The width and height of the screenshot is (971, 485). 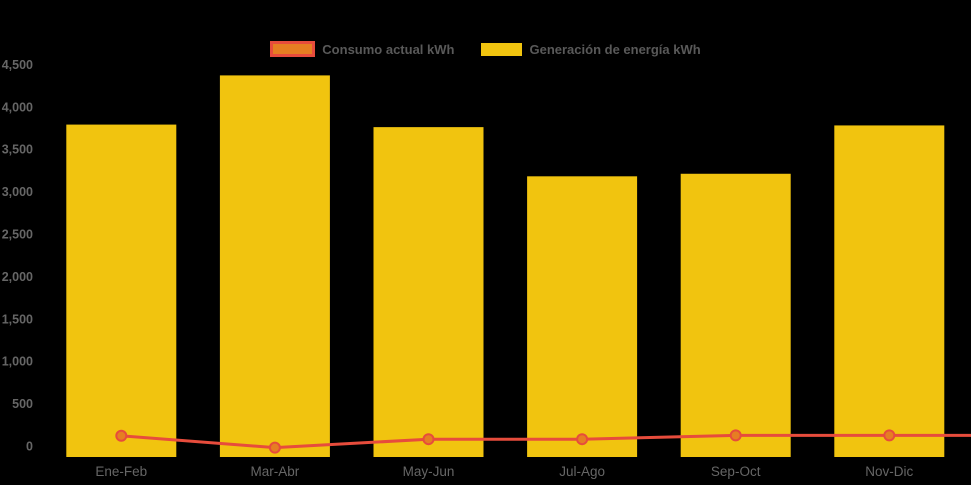 What do you see at coordinates (17, 362) in the screenshot?
I see `y-axis-tick-label: 1,000` at bounding box center [17, 362].